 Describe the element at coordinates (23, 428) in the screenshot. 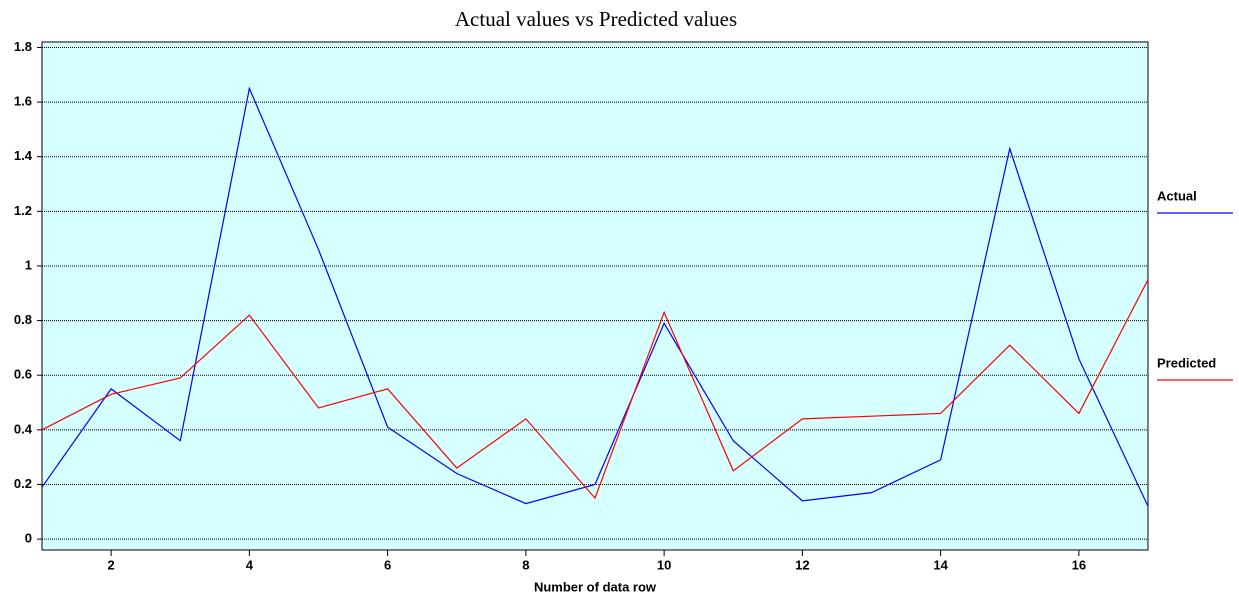

I see `y-tick-label: 0.4` at that location.